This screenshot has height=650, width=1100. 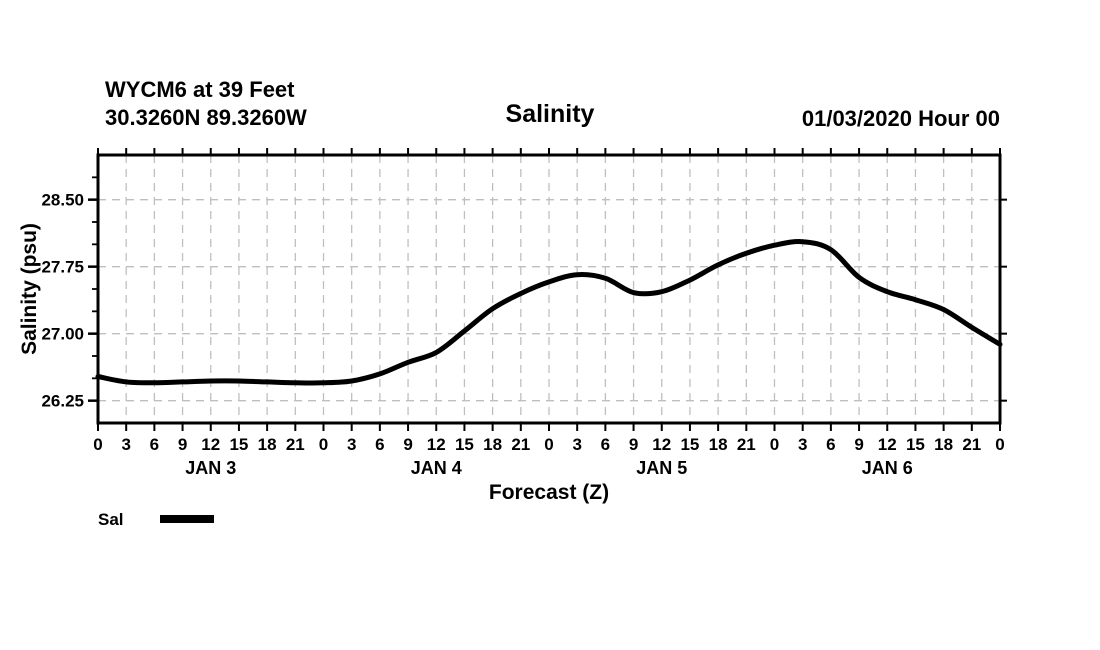 What do you see at coordinates (887, 468) in the screenshot?
I see `day-label: JAN 6` at bounding box center [887, 468].